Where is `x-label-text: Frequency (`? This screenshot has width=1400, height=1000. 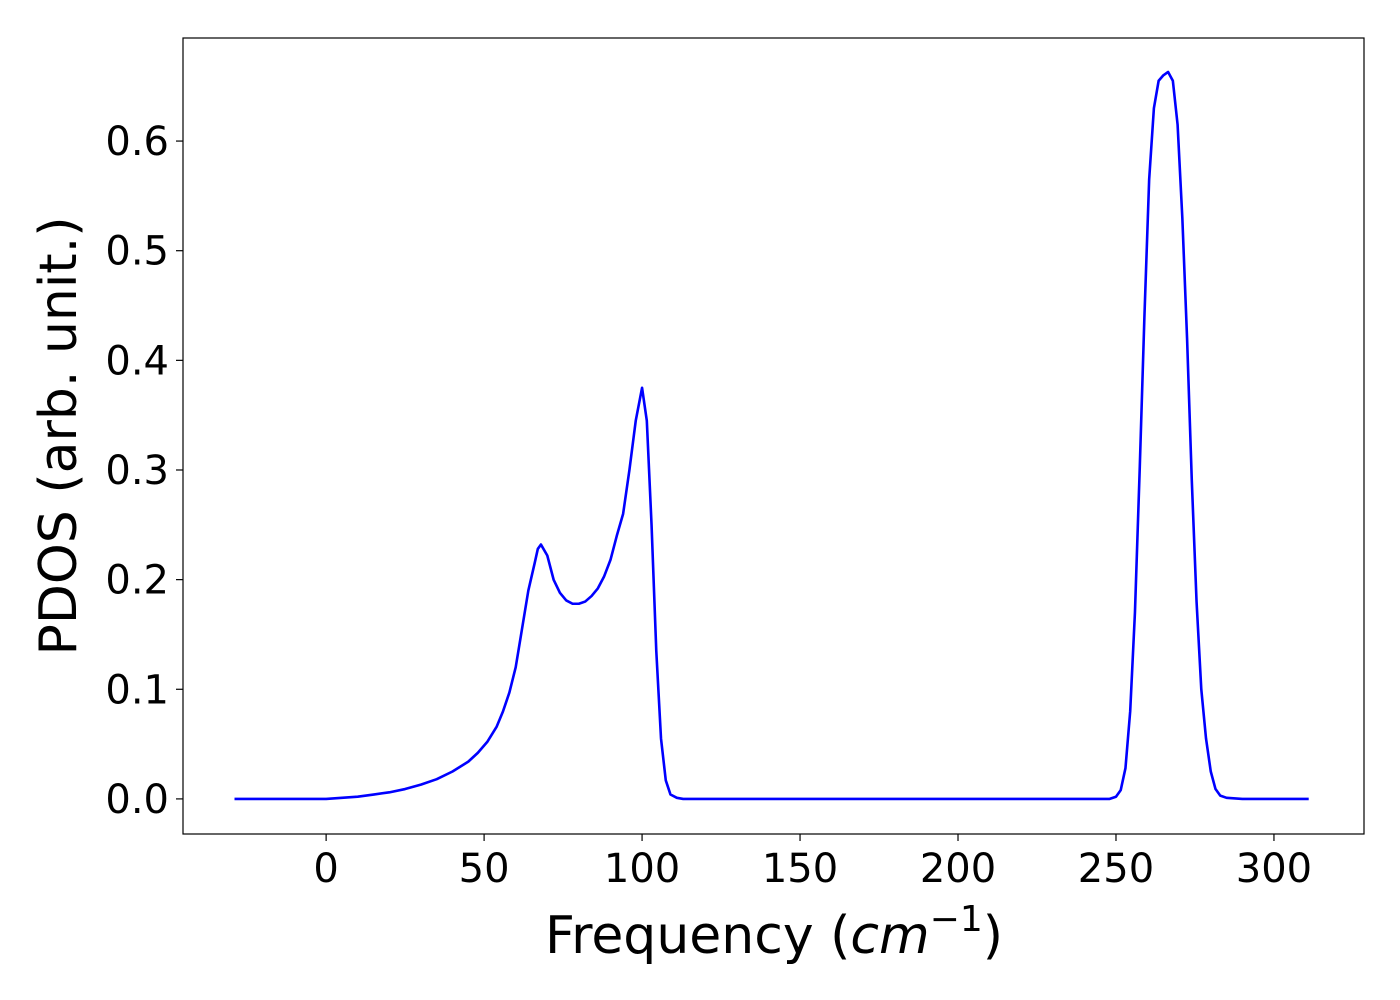
x-label-text: Frequency ( is located at coordinates (697, 936).